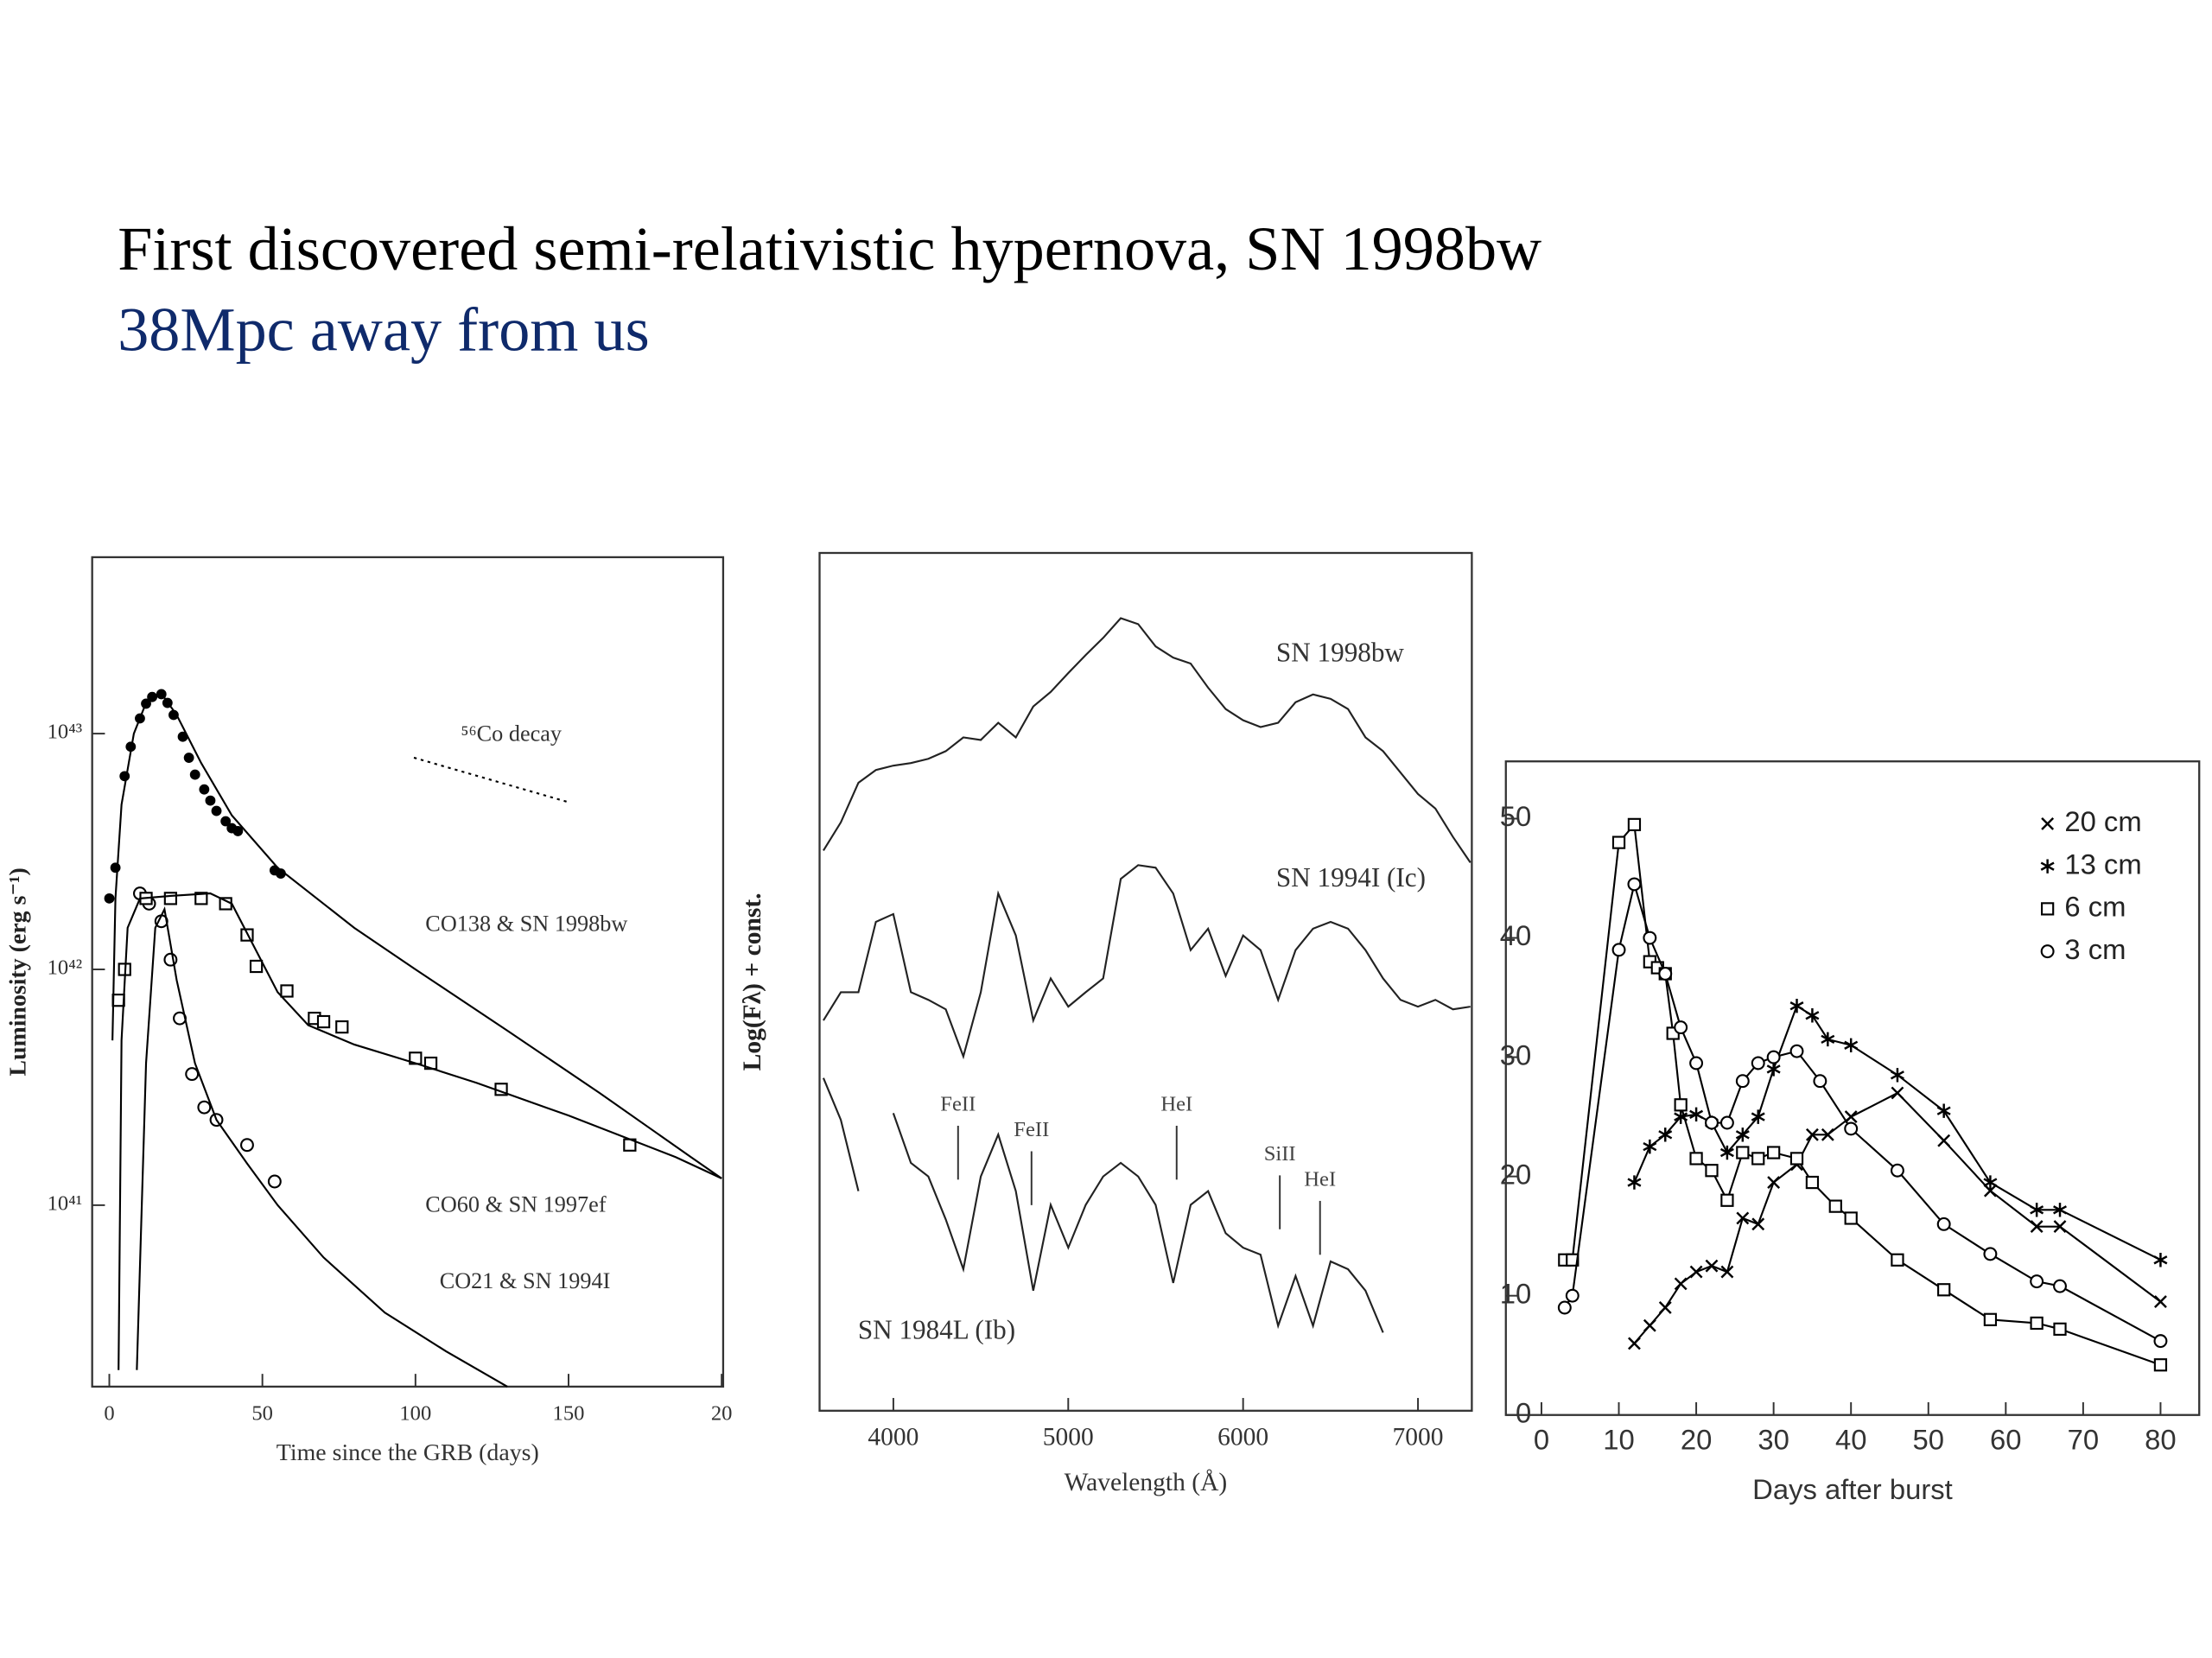 The height and width of the screenshot is (1658, 2212). What do you see at coordinates (415, 1413) in the screenshot?
I see `x-tick-label: 100` at bounding box center [415, 1413].